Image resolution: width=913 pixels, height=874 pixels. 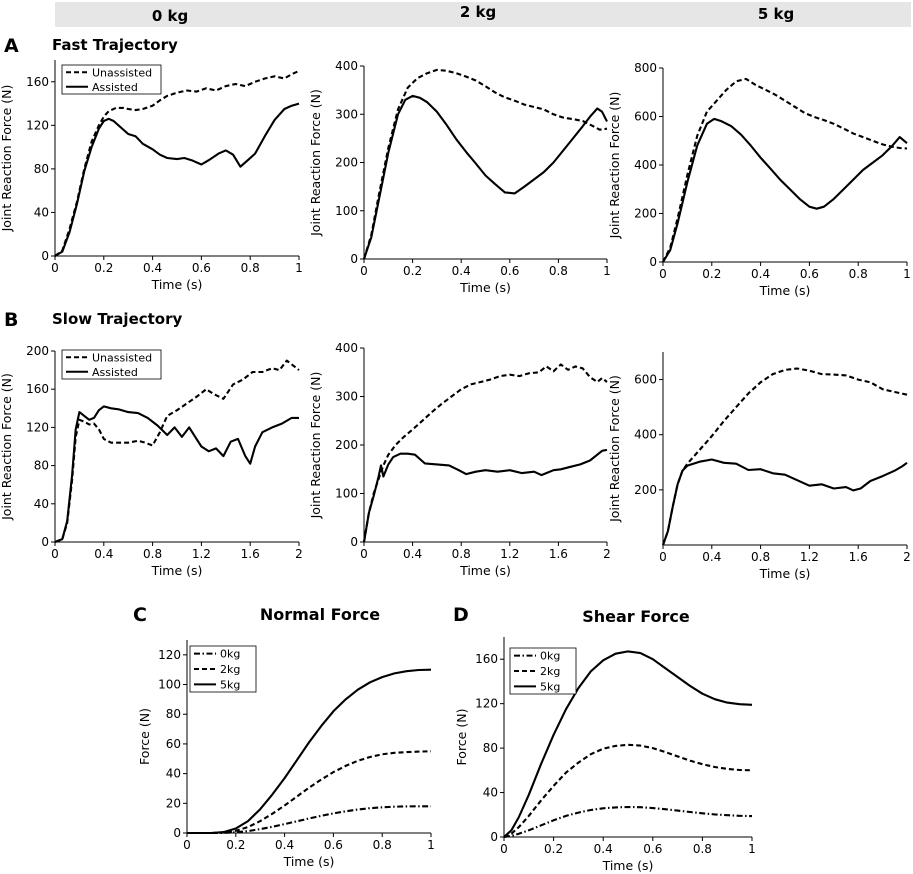 What do you see at coordinates (115, 45) in the screenshot?
I see `row-title-fast: Fast Trajectory` at bounding box center [115, 45].